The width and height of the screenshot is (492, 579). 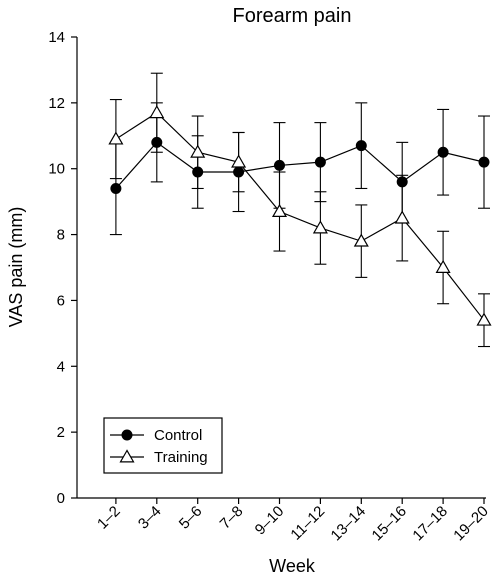 What do you see at coordinates (109, 518) in the screenshot?
I see `x-tick-label: 1–2` at bounding box center [109, 518].